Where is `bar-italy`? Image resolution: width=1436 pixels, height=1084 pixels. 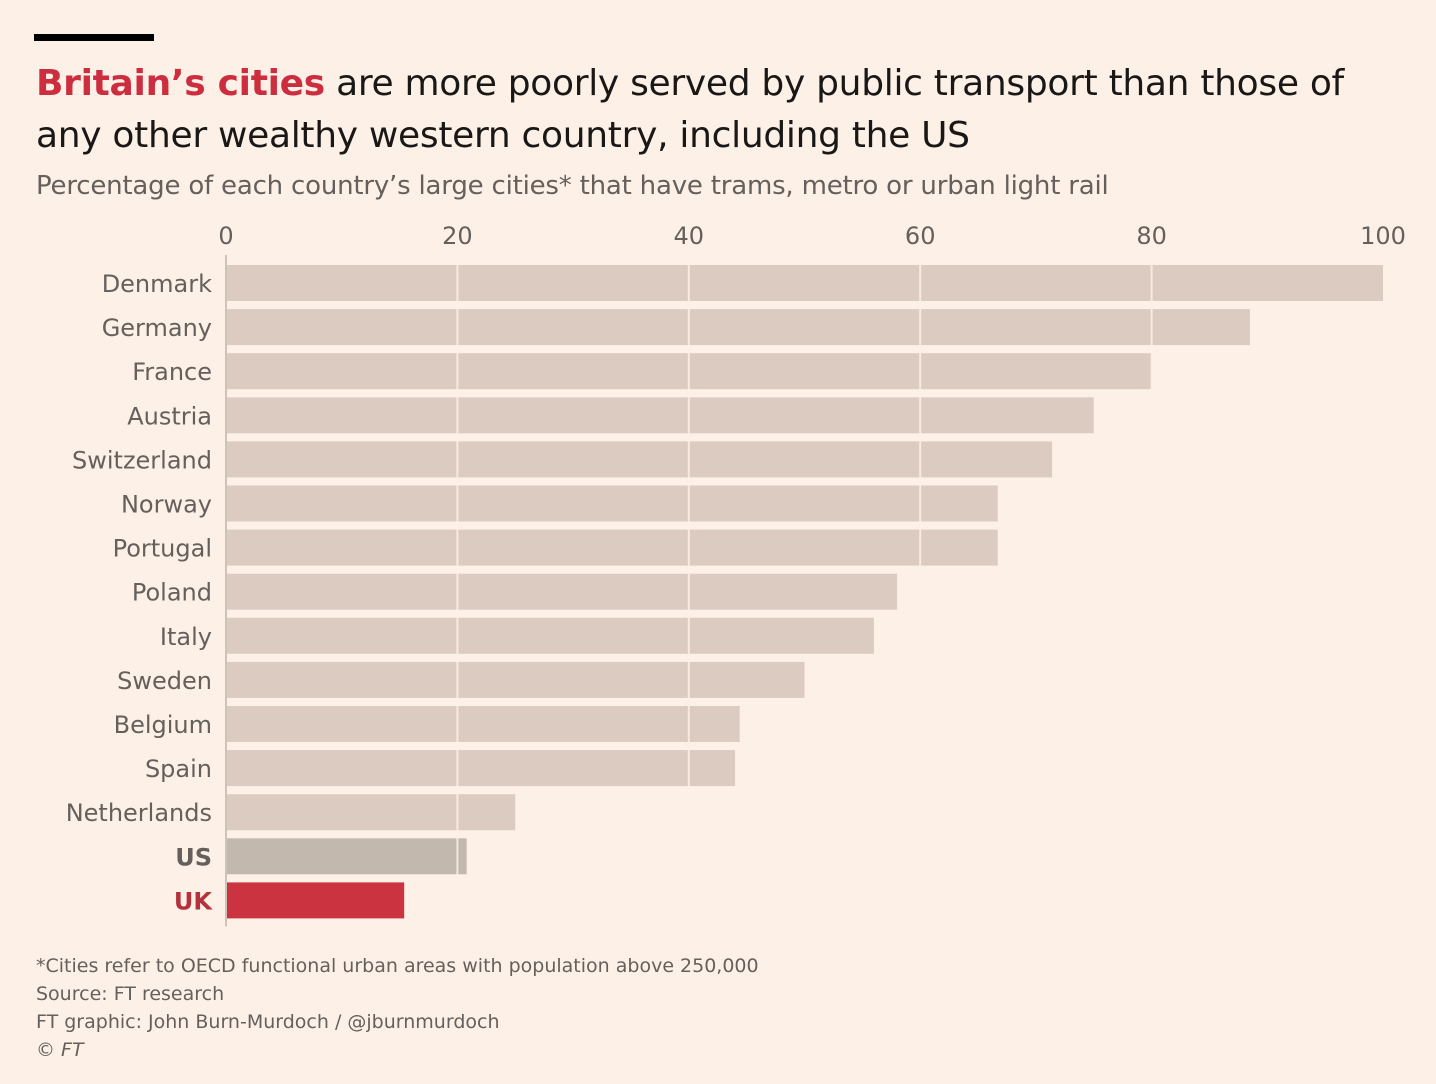 bar-italy is located at coordinates (550, 635).